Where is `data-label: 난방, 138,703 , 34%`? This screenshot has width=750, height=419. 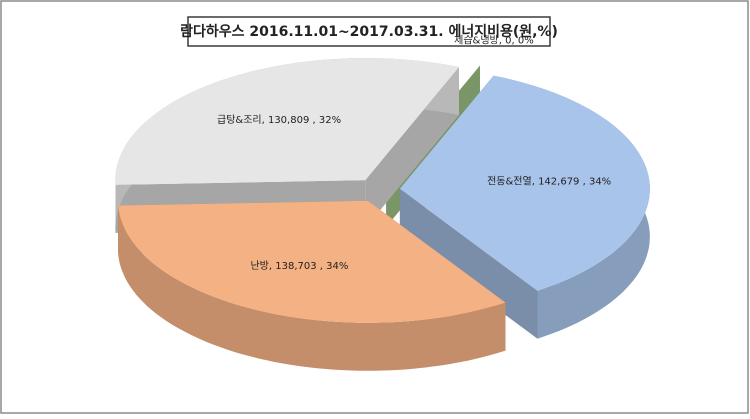
data-label: 난방, 138,703 , 34% is located at coordinates (299, 266).